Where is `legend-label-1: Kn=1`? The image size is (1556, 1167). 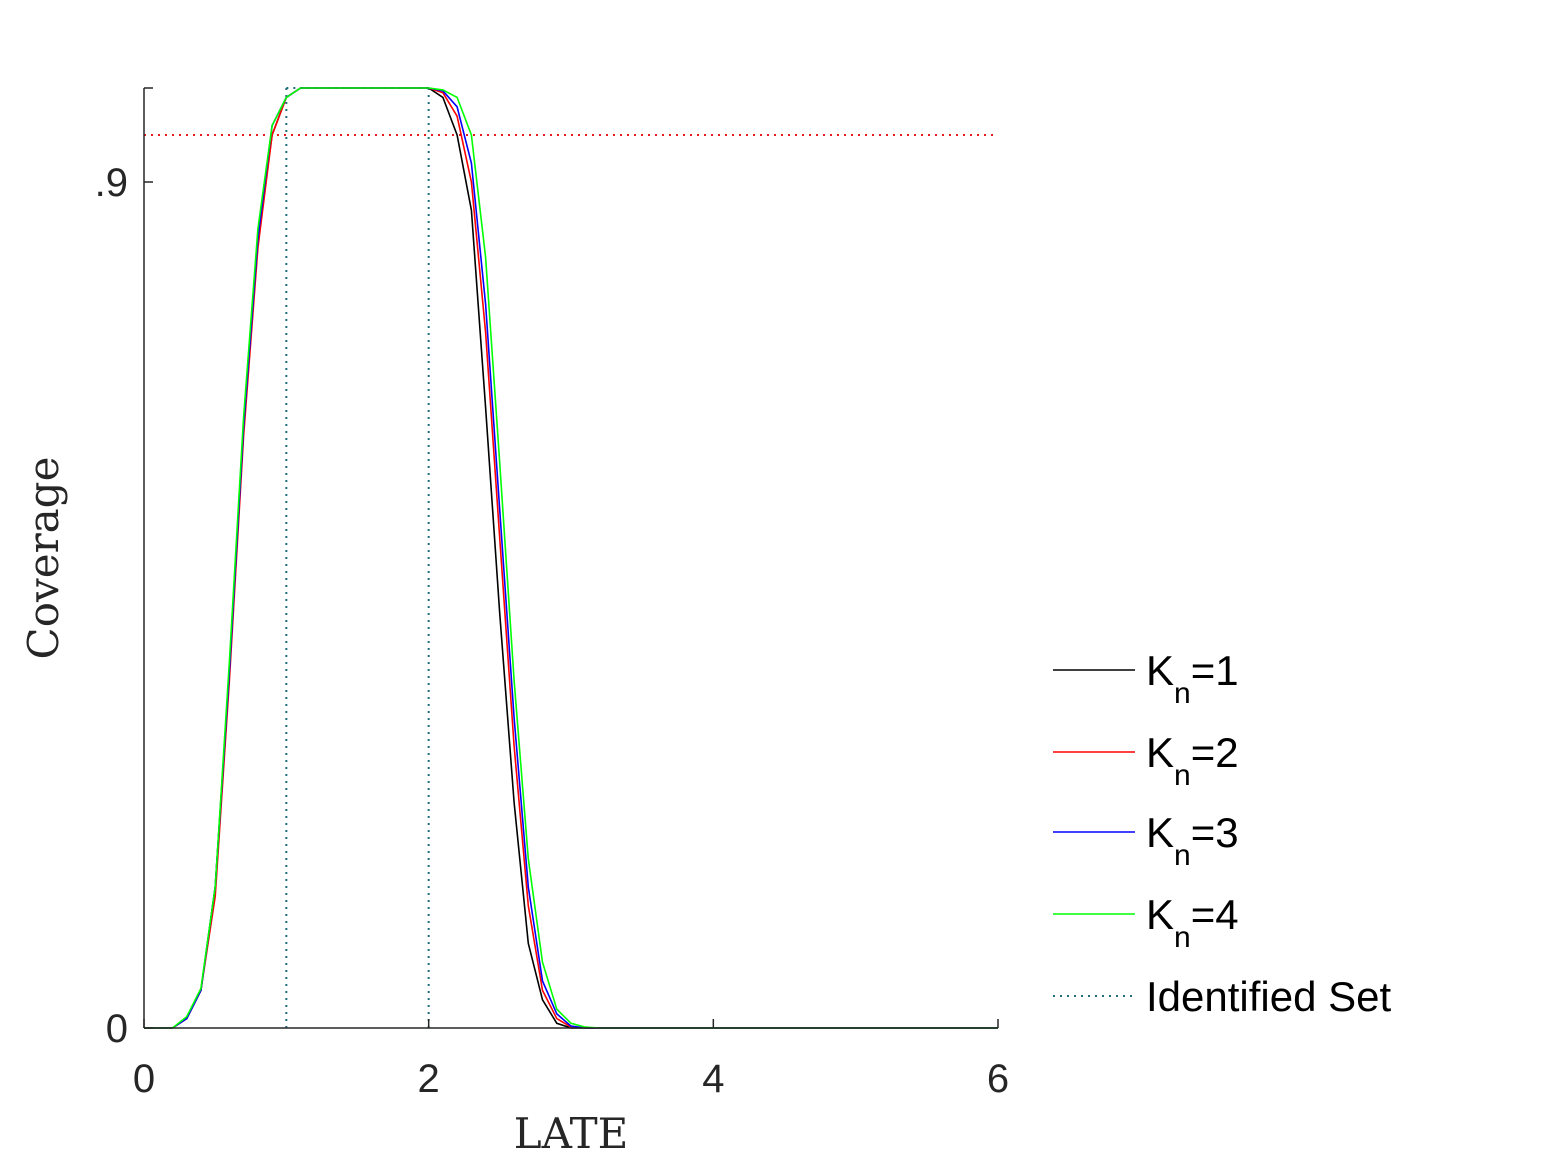 legend-label-1: Kn=1 is located at coordinates (1192, 678).